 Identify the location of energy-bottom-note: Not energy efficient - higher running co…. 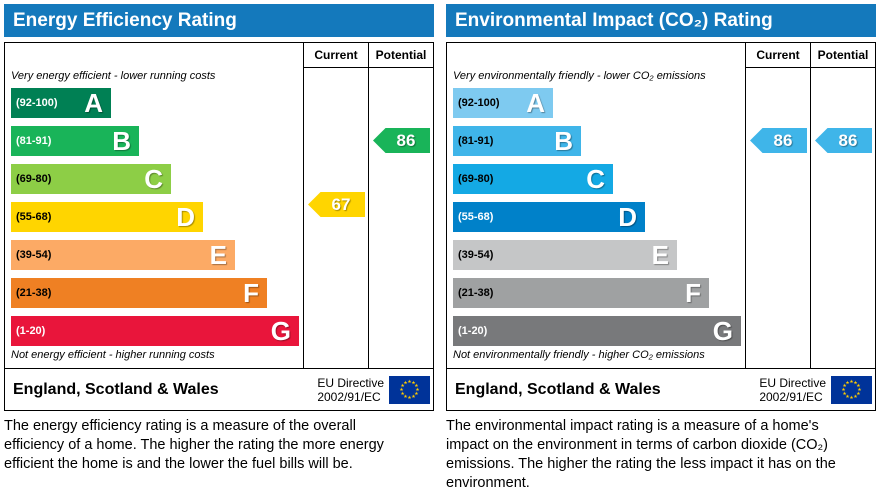
(113, 355).